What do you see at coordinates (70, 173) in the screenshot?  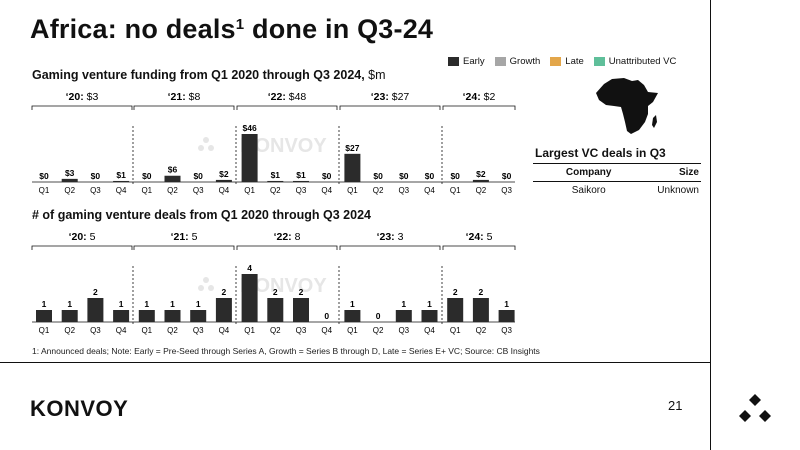 I see `data-label: $3` at bounding box center [70, 173].